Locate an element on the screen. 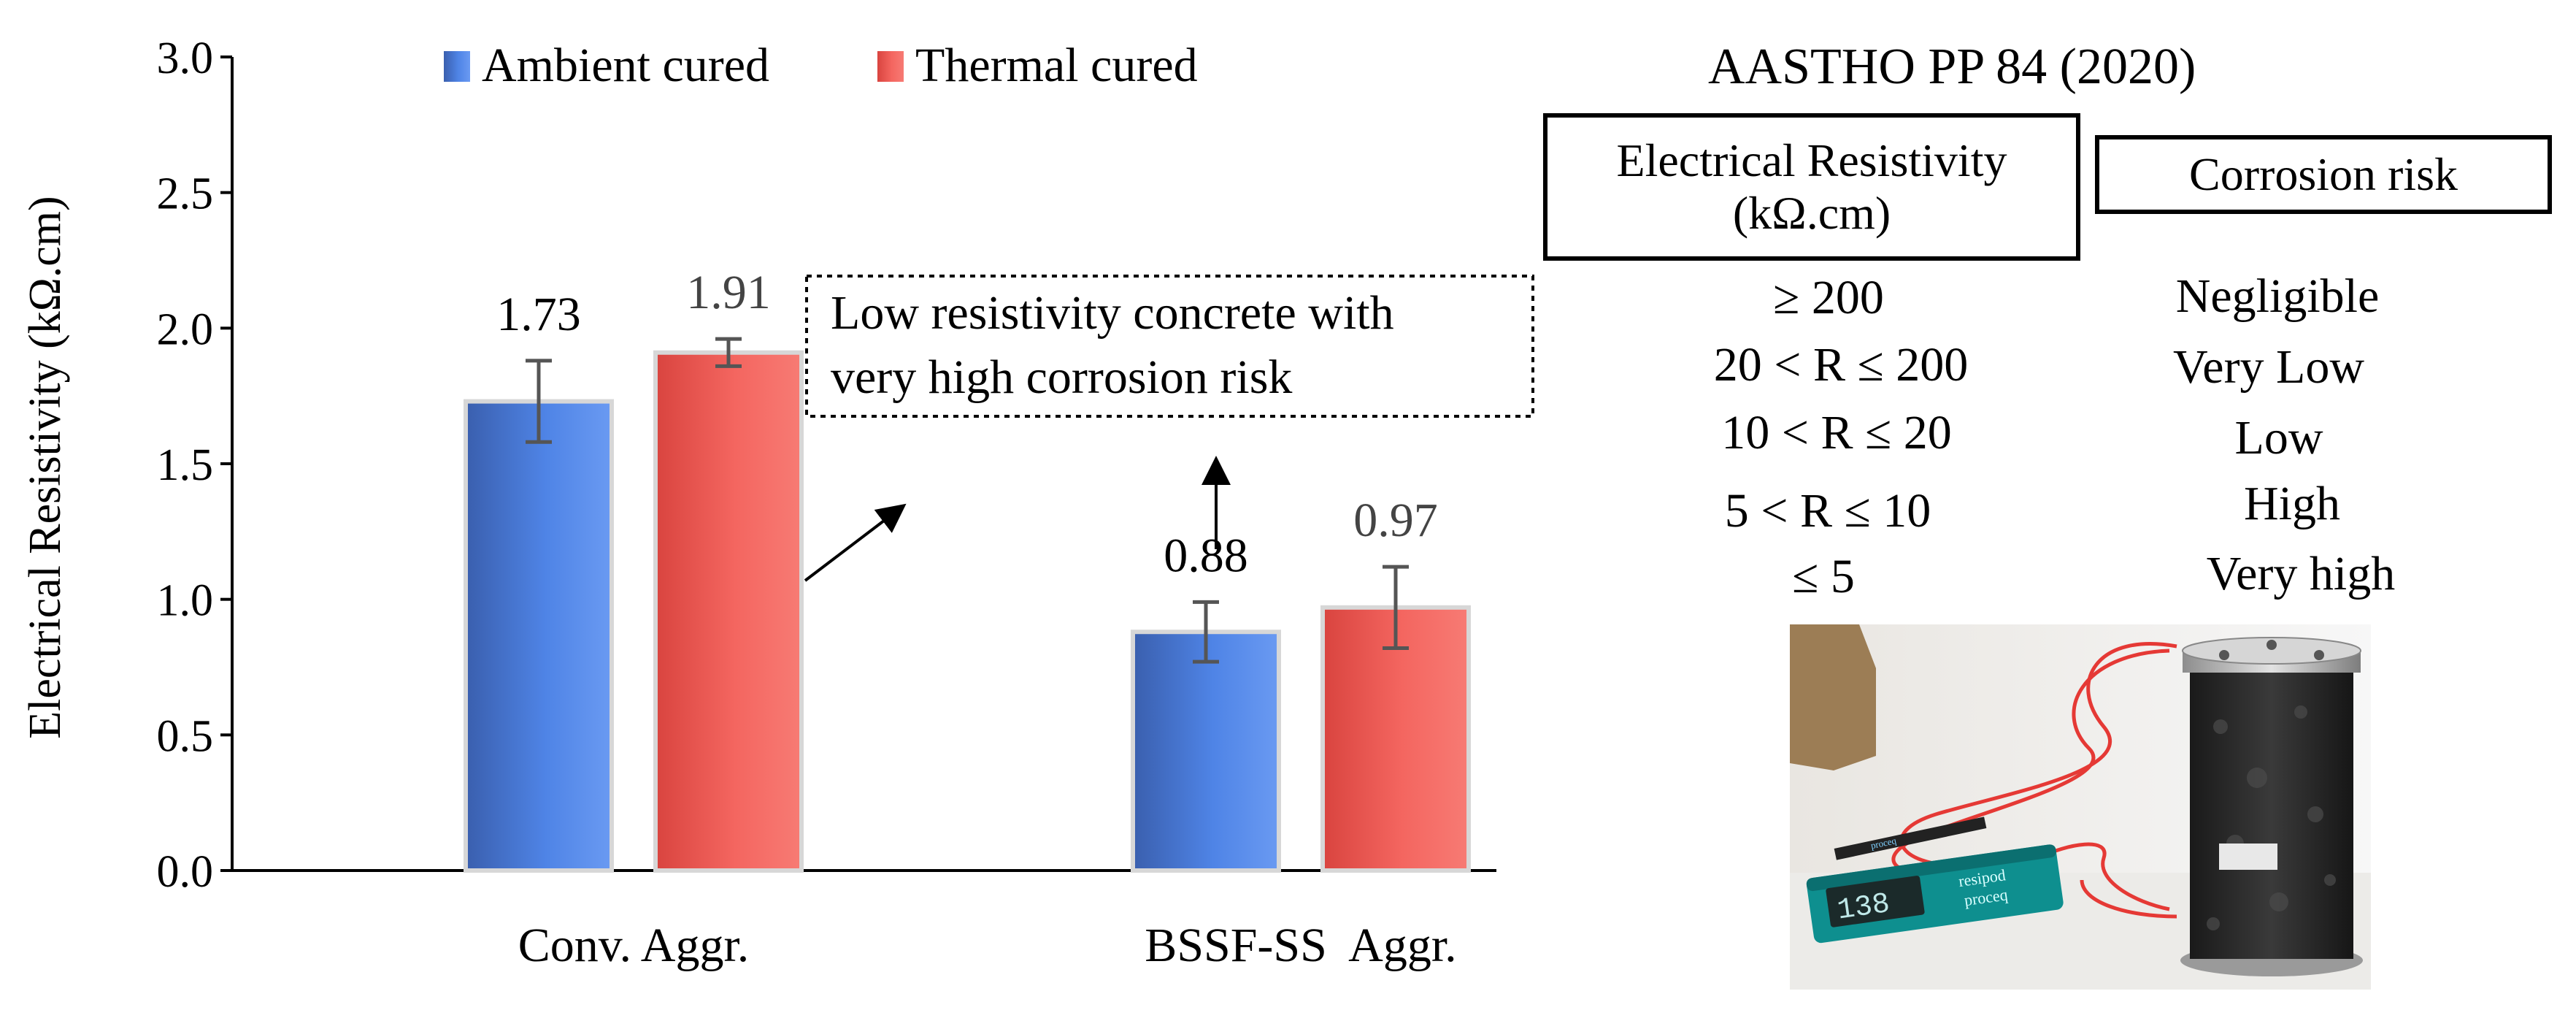  data-label: 1.73 is located at coordinates (538, 314).